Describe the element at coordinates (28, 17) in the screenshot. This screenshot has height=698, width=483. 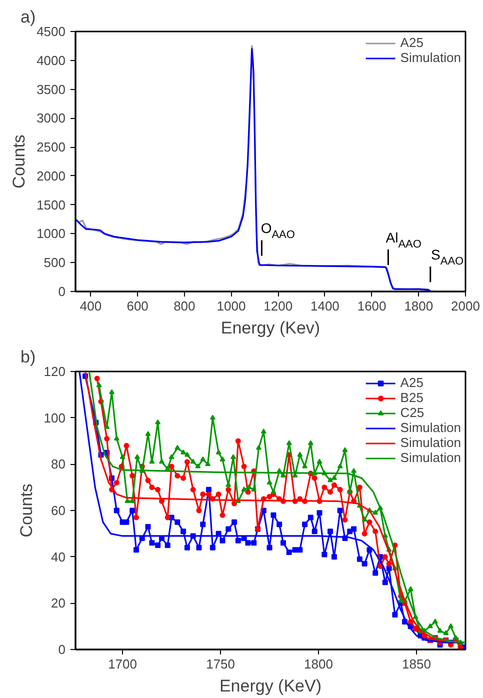
I see `chart-title: a)` at that location.